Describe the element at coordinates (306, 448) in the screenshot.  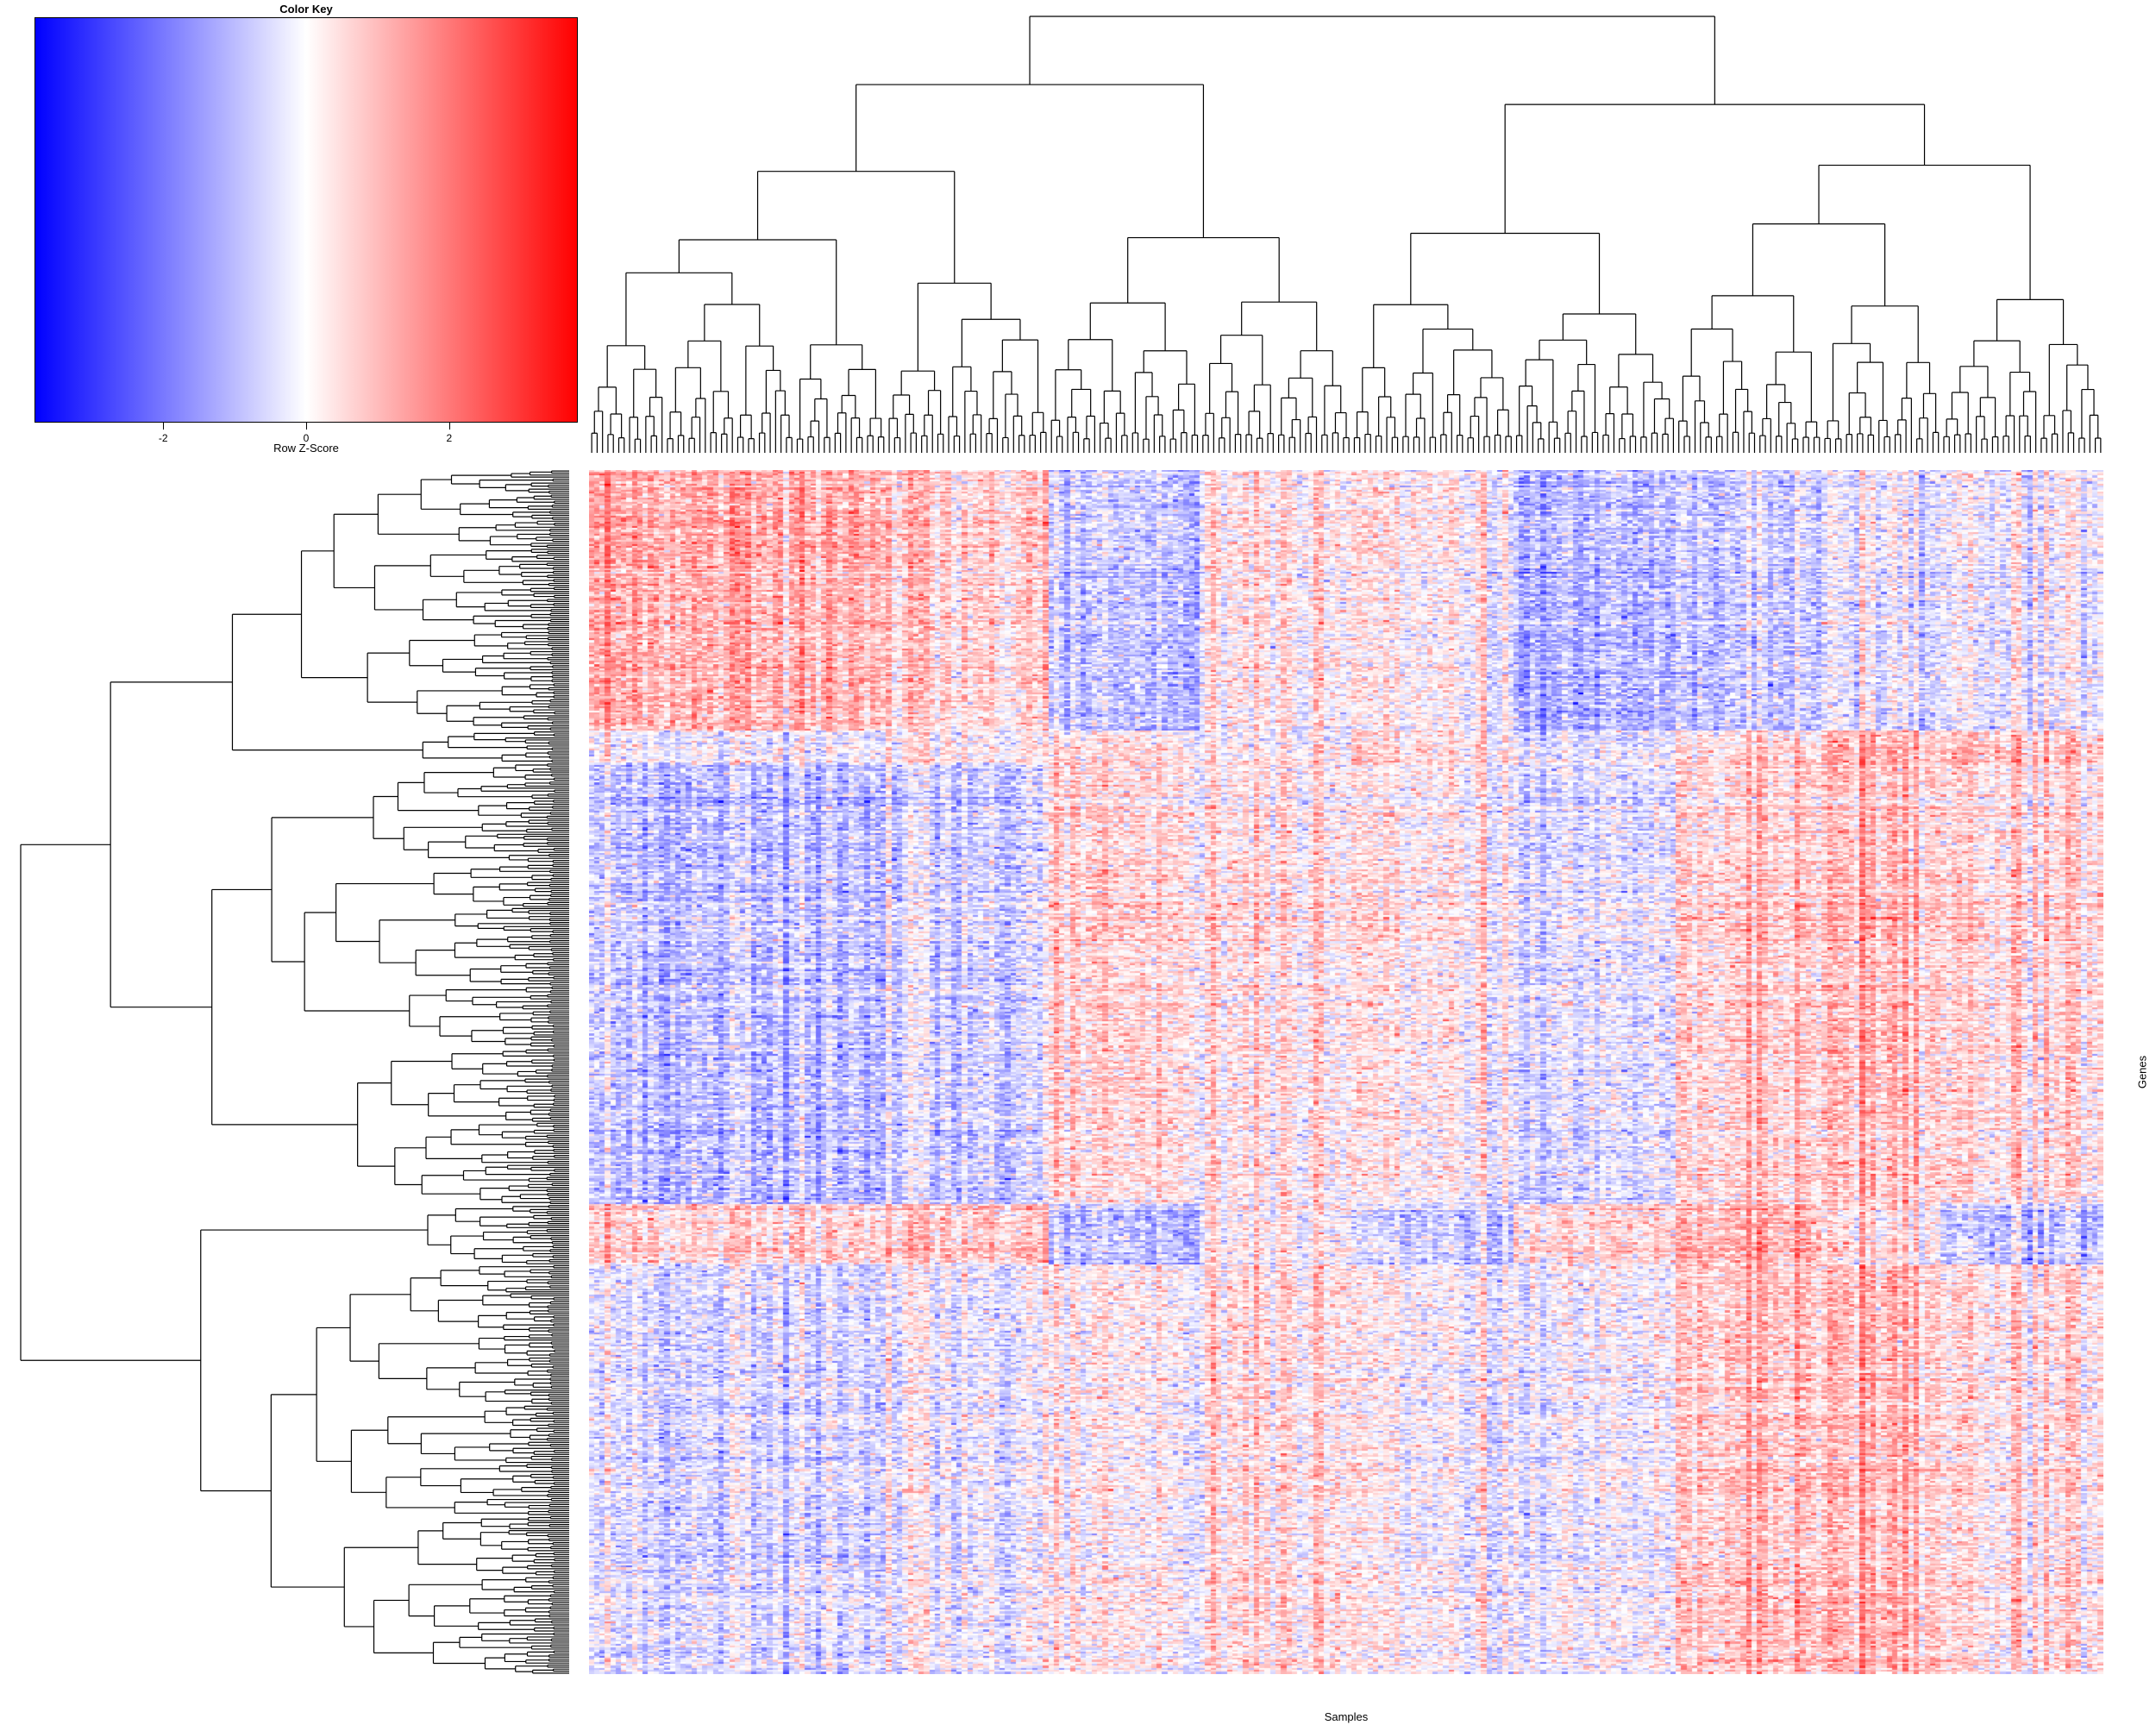
I see `color-key-xlabel: Row Z-Score` at that location.